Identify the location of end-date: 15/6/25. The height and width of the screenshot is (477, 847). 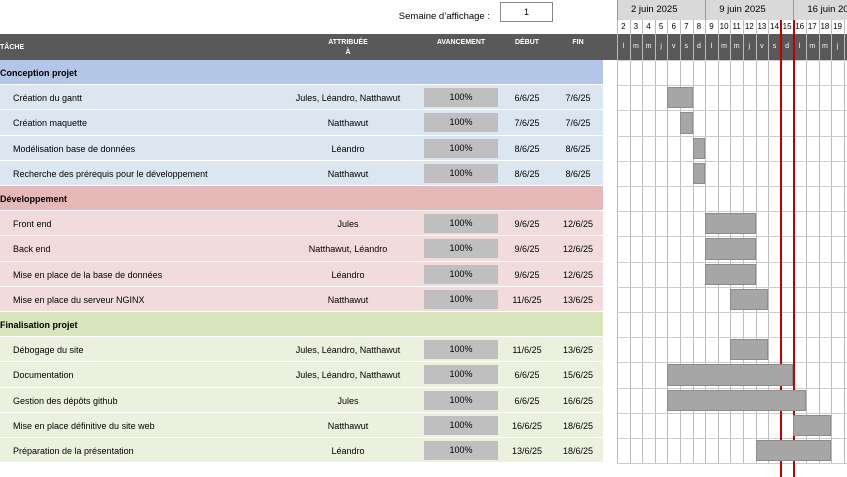
(578, 375).